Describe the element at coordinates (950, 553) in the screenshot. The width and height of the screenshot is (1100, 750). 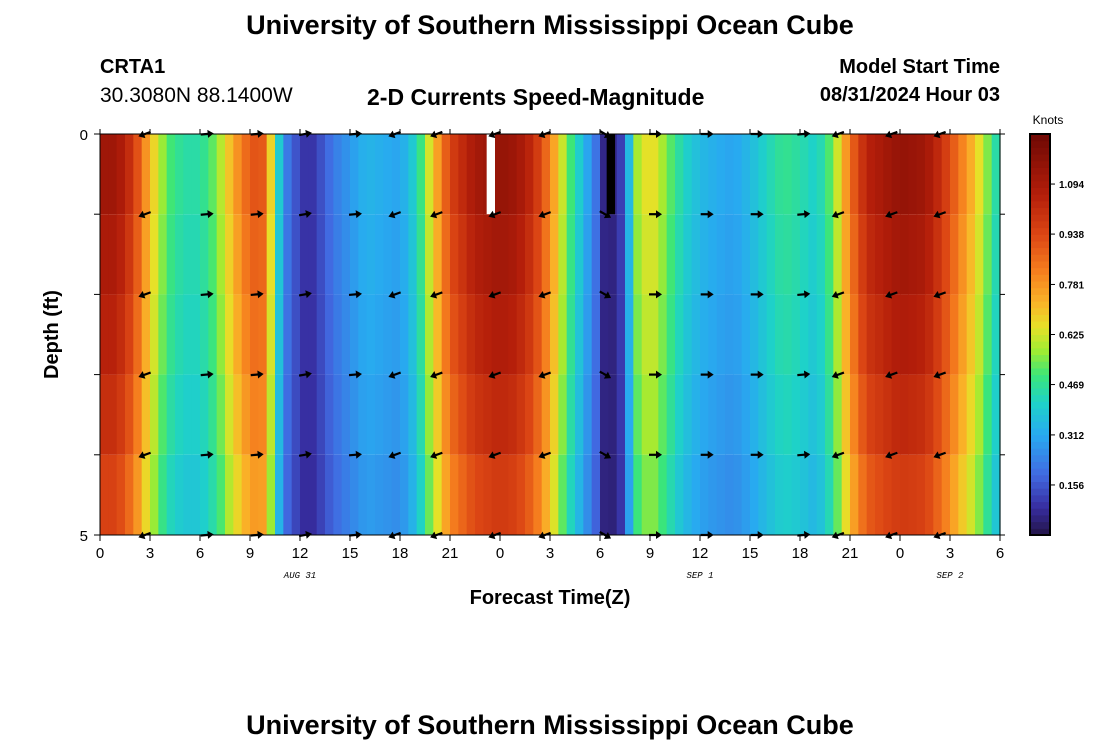
I see `x-tick-label: 3` at that location.